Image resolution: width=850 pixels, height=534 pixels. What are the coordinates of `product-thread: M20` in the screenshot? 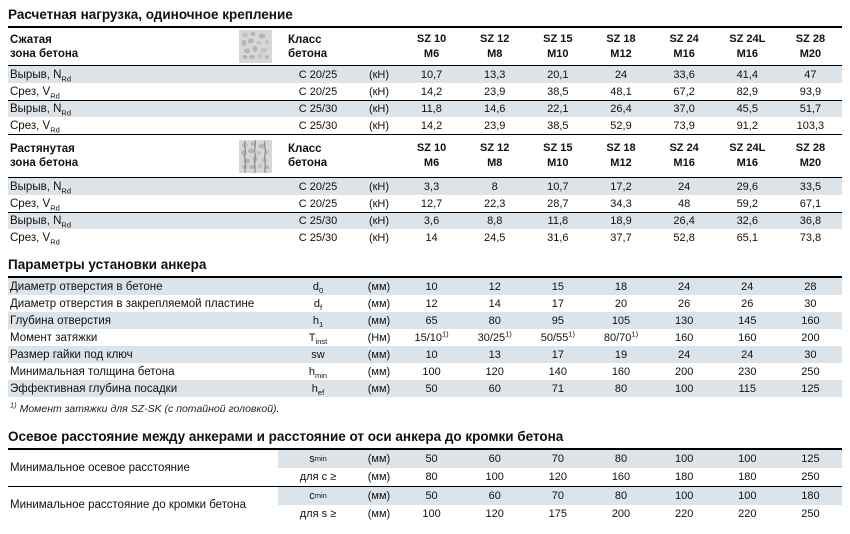 It's located at (810, 163).